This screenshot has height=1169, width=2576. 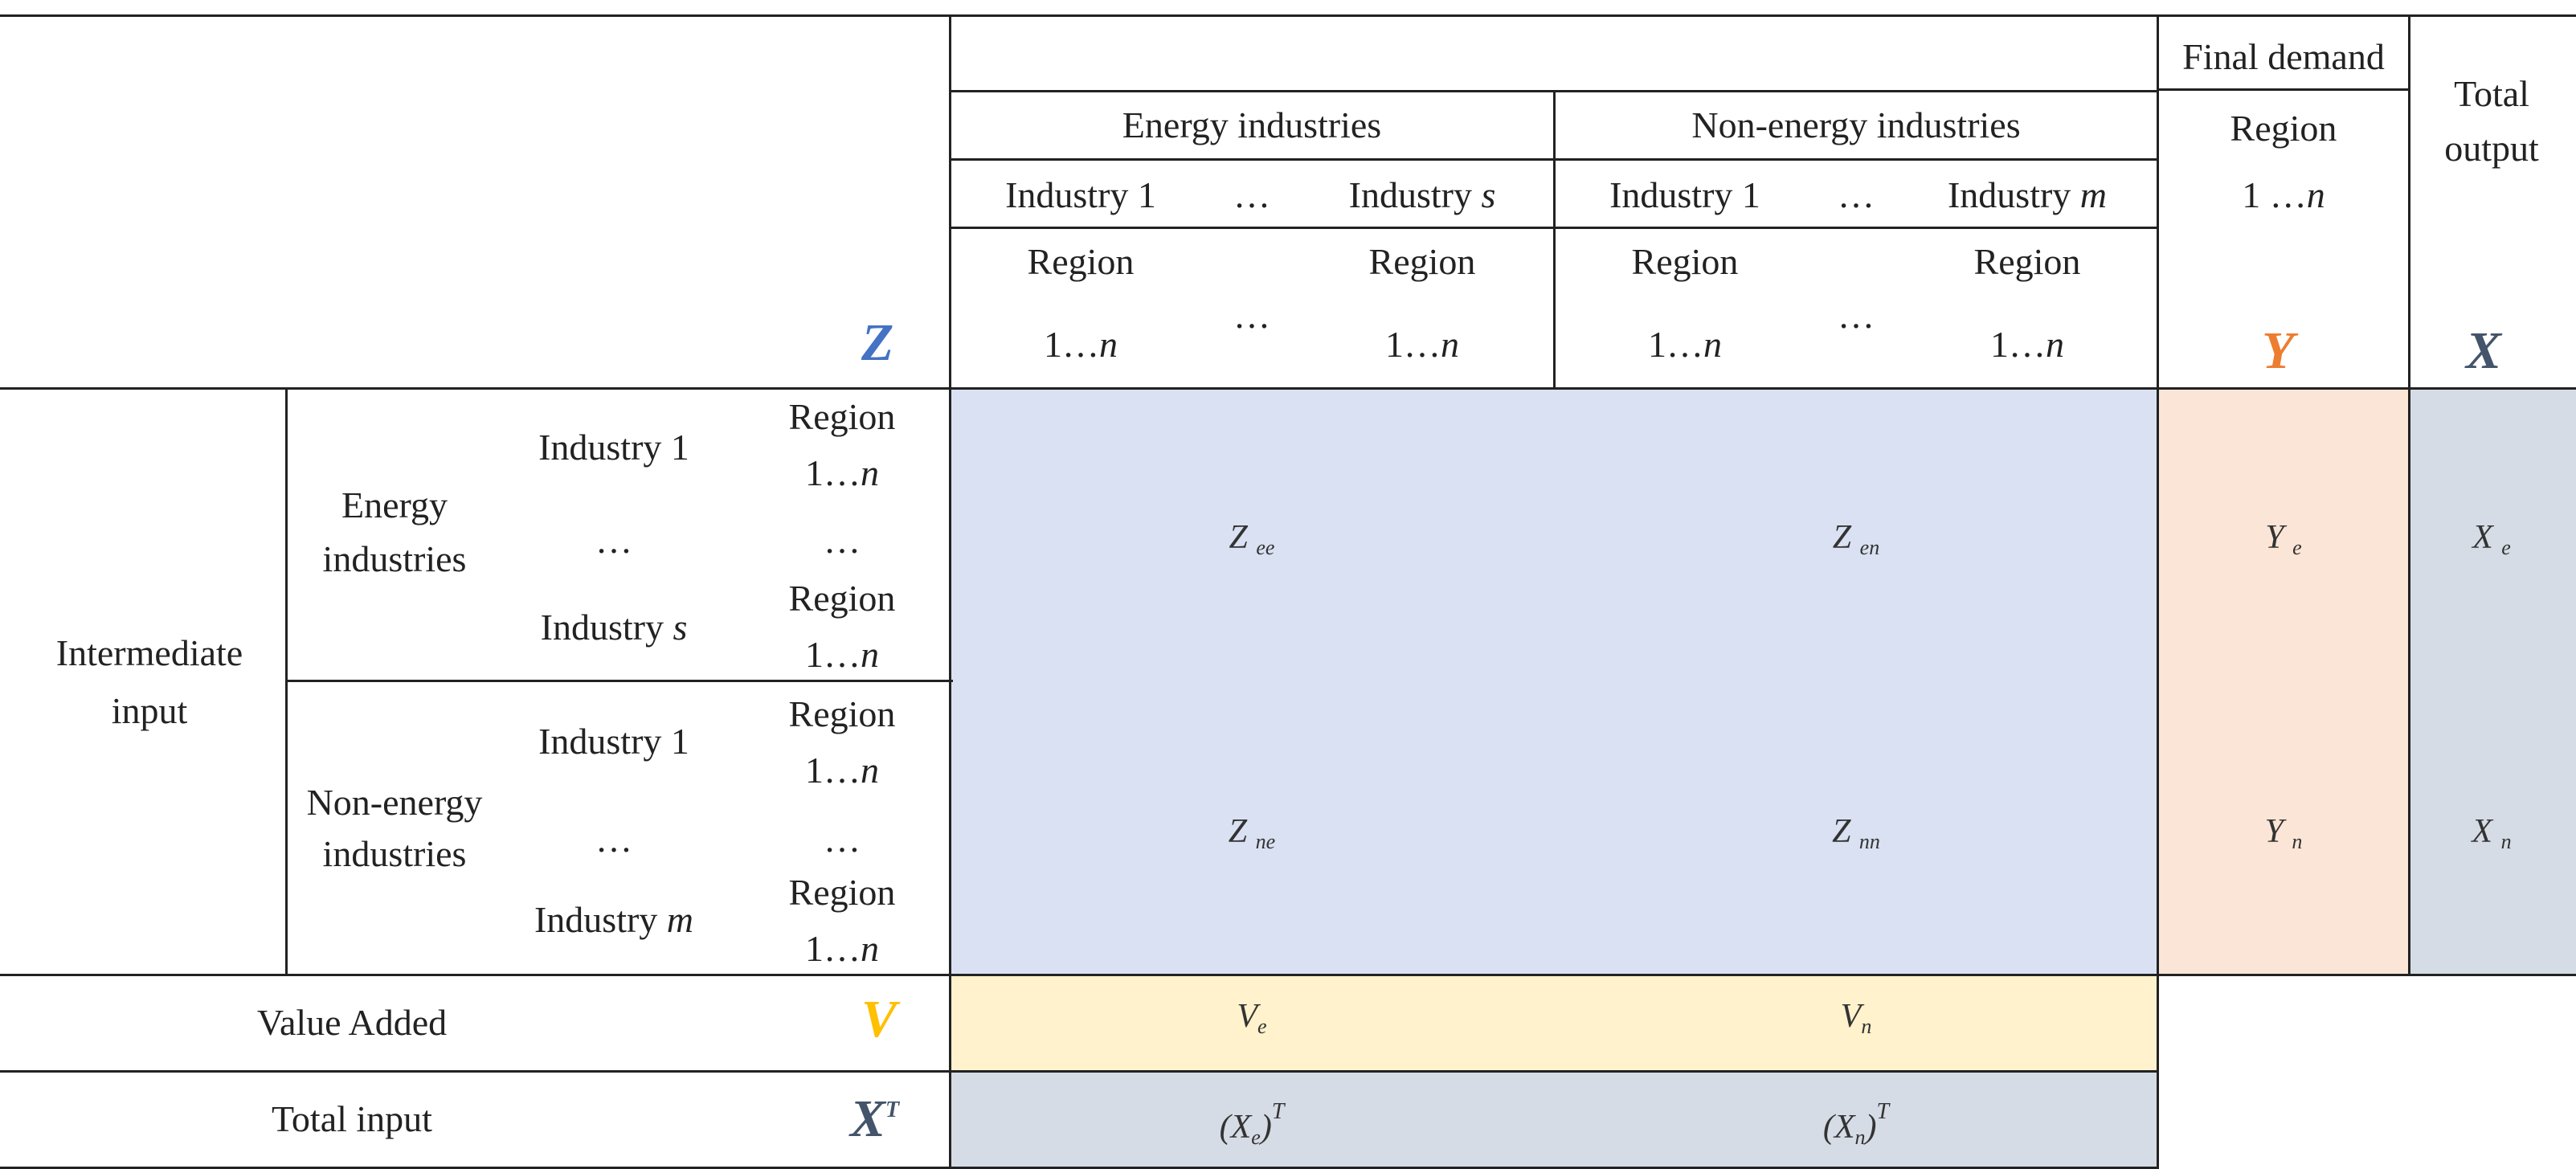 What do you see at coordinates (842, 770) in the screenshot?
I see `row-nonenergy-range-1: 1…n` at bounding box center [842, 770].